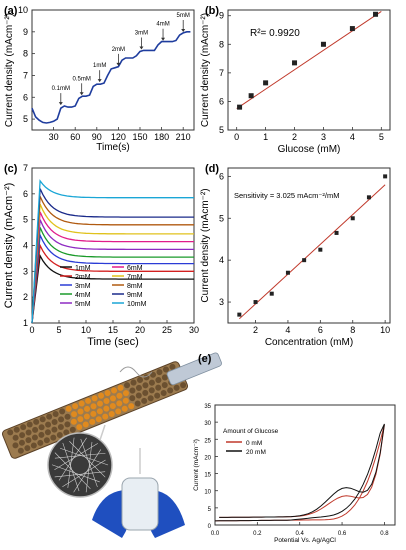 The height and width of the screenshot is (550, 406). What do you see at coordinates (352, 330) in the screenshot?
I see `x-tick-label: 8` at bounding box center [352, 330].